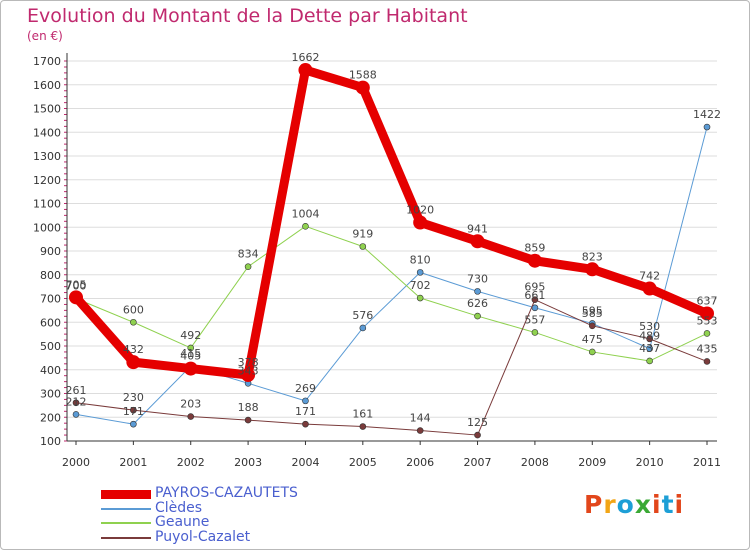 The width and height of the screenshot is (750, 550). I want to click on data-label: 125, so click(477, 422).